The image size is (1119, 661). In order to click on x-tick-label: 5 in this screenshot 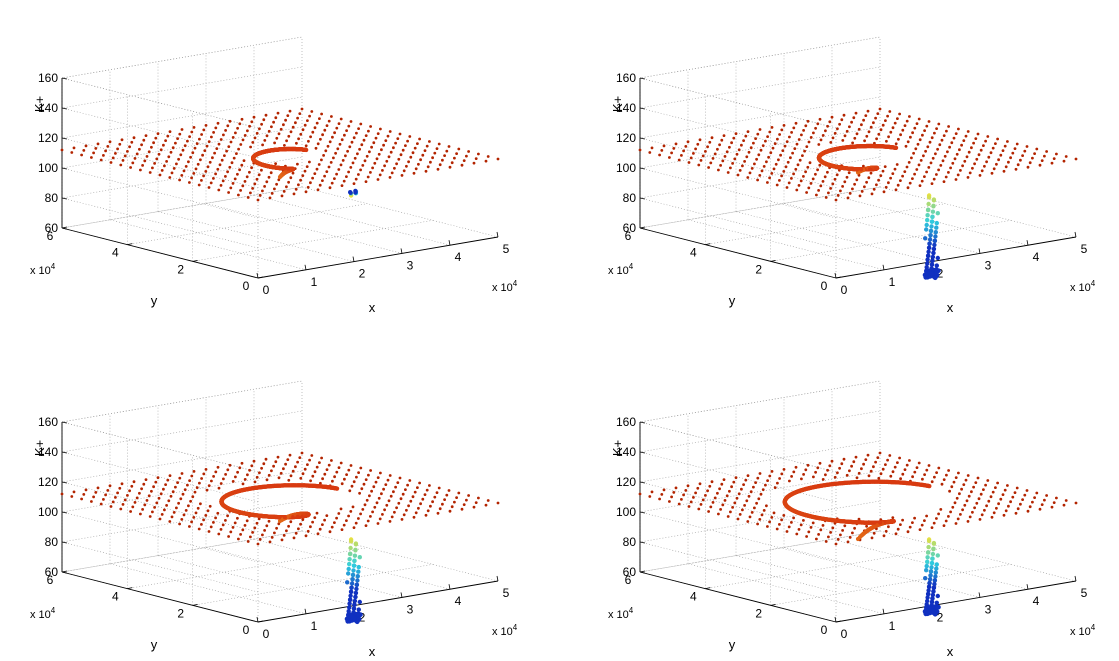, I will do `click(1084, 249)`.